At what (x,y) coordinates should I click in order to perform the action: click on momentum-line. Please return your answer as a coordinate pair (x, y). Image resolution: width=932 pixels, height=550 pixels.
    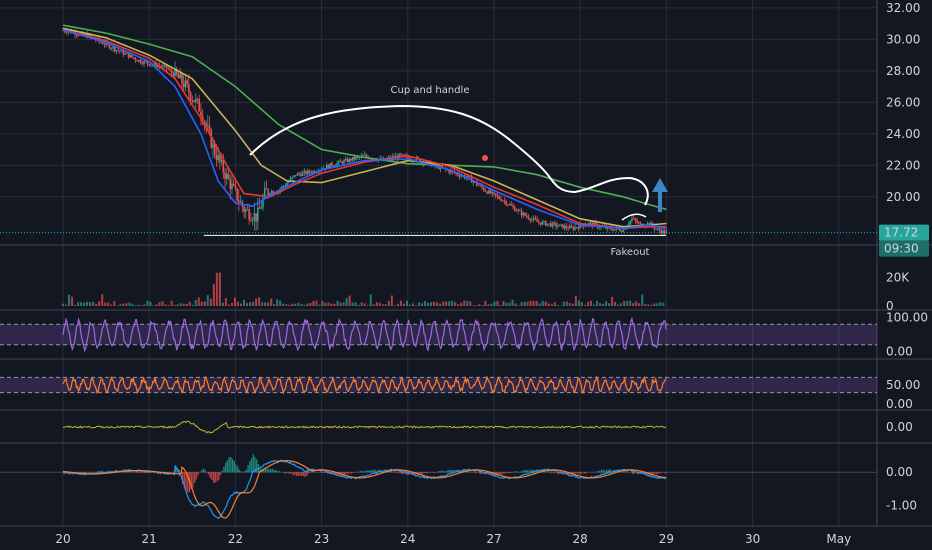
    Looking at the image, I should click on (364, 427).